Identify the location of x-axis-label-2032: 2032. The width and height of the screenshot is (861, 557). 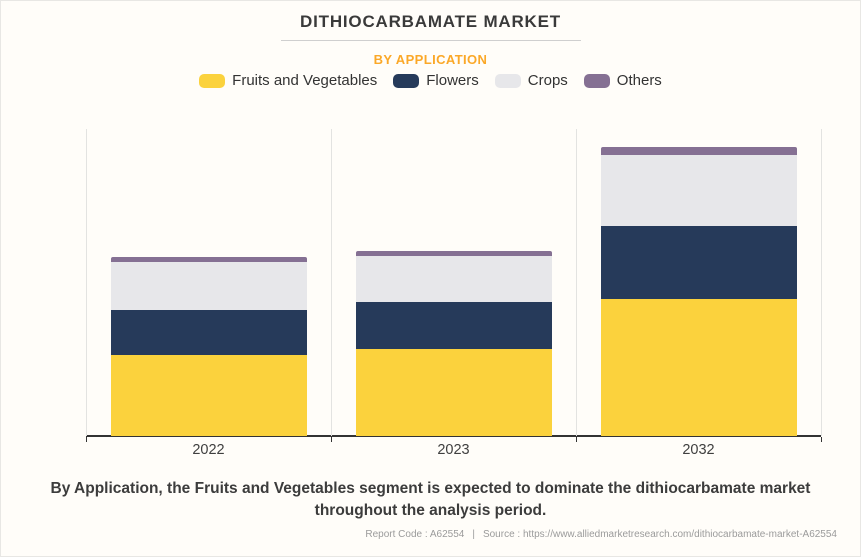
(698, 450).